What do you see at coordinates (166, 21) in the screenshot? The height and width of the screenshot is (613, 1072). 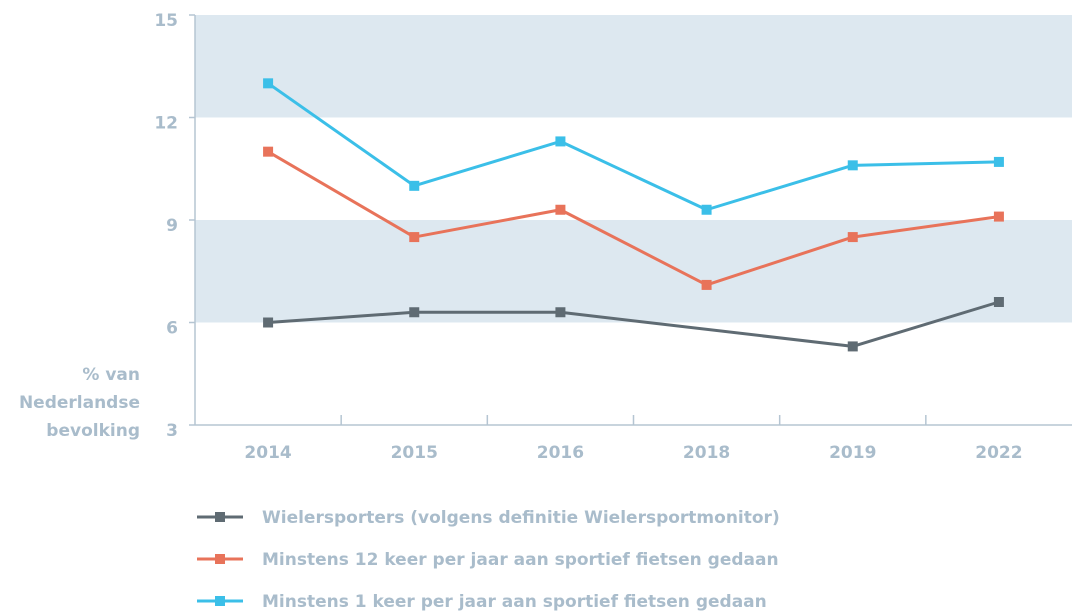 I see `y-tick-label: 15` at bounding box center [166, 21].